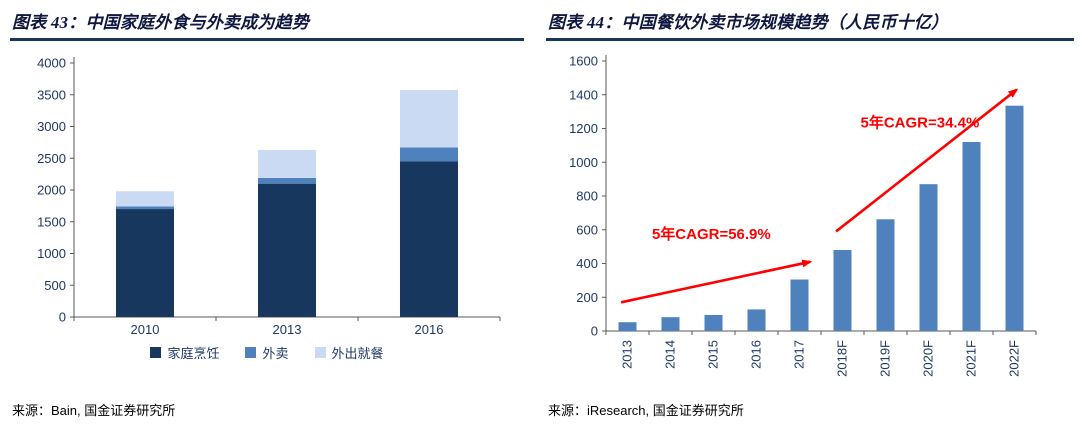  I want to click on x-tick-label: 2015, so click(713, 354).